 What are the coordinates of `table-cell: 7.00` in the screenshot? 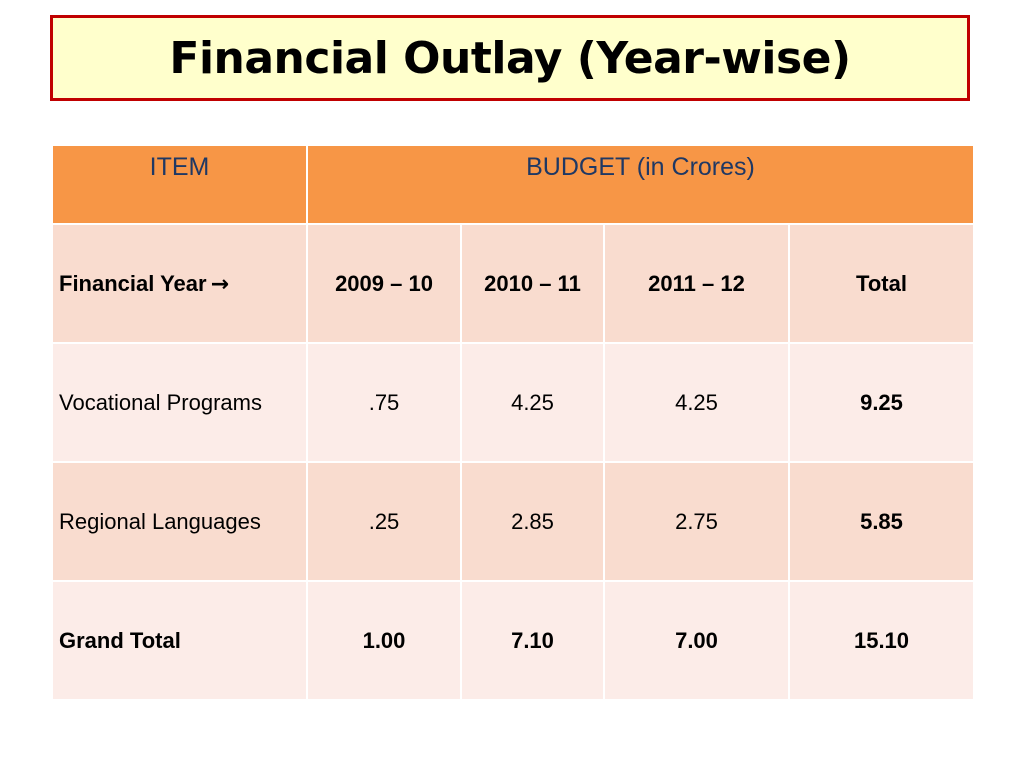 It's located at (696, 640).